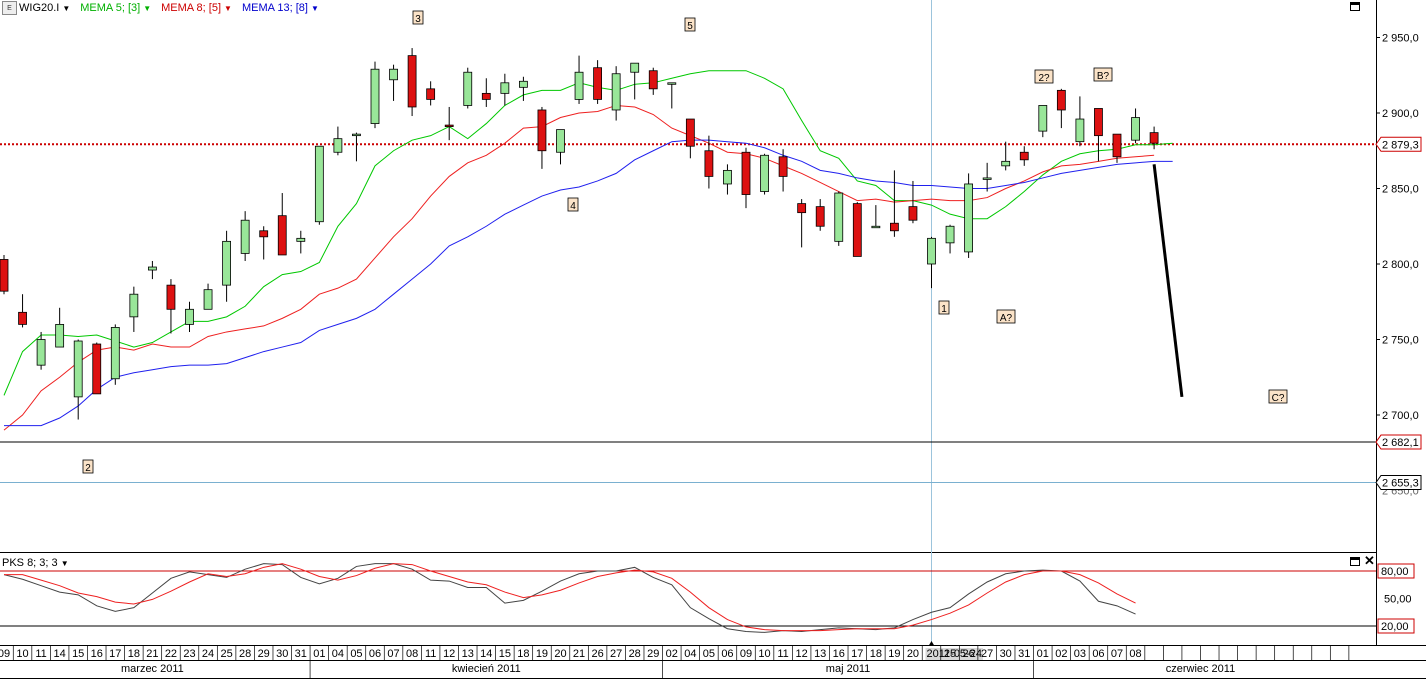 The width and height of the screenshot is (1426, 679). Describe the element at coordinates (338, 654) in the screenshot. I see `date-label: 04` at that location.